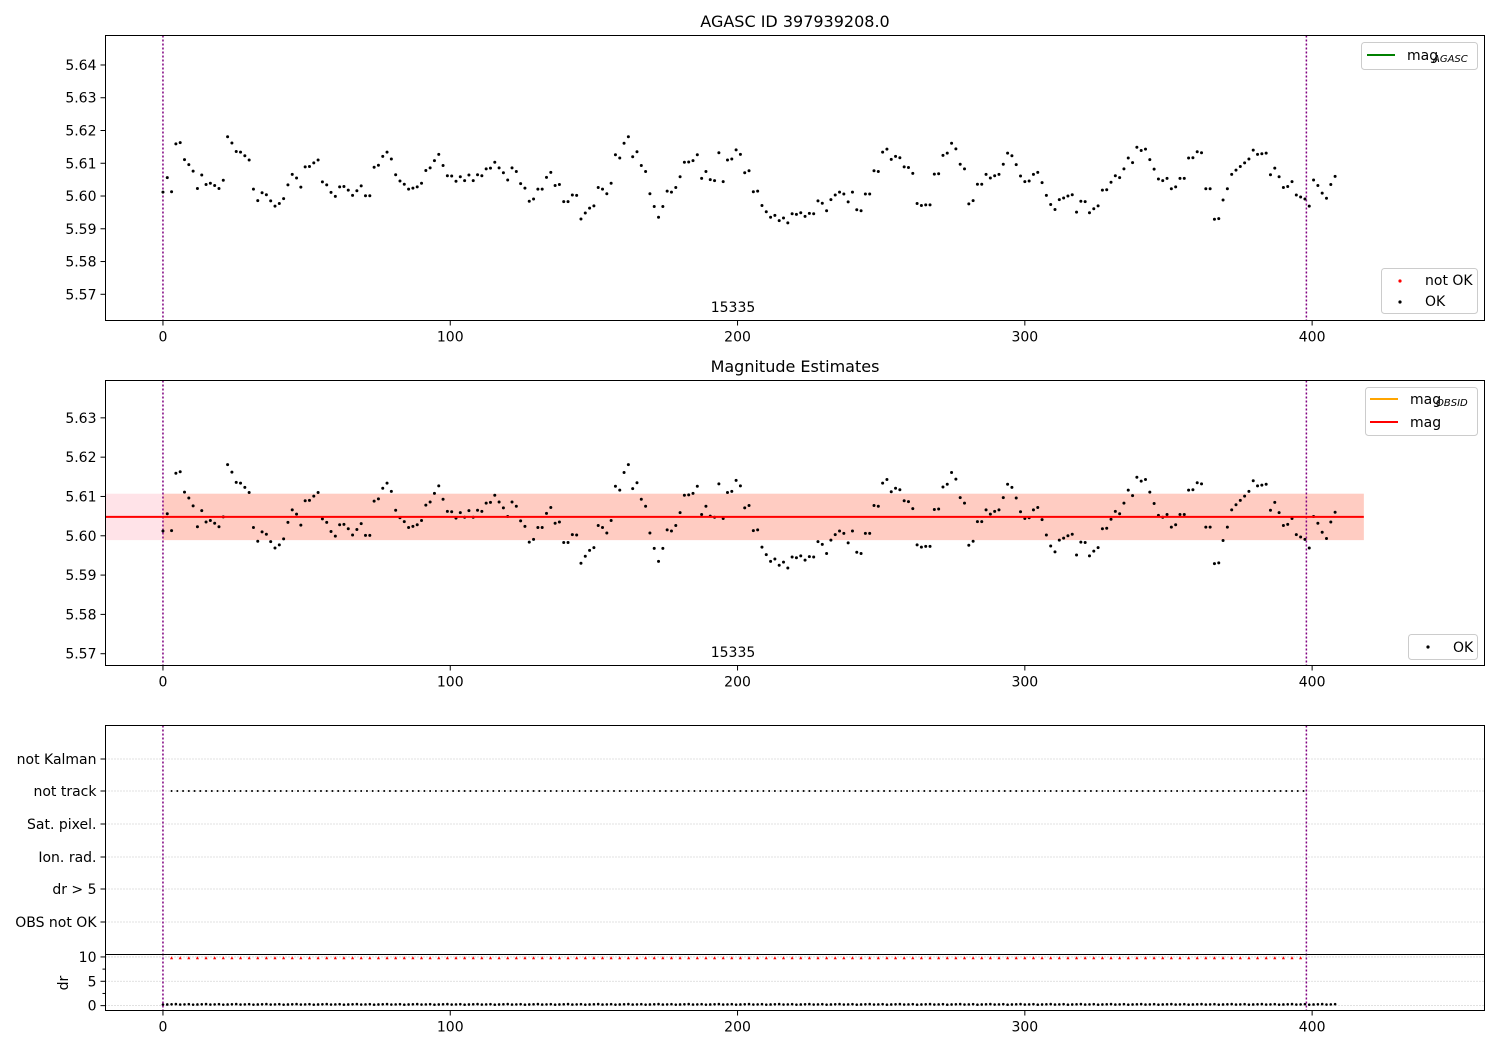 The width and height of the screenshot is (1500, 1050). I want to click on legend-label: OK, so click(1435, 302).